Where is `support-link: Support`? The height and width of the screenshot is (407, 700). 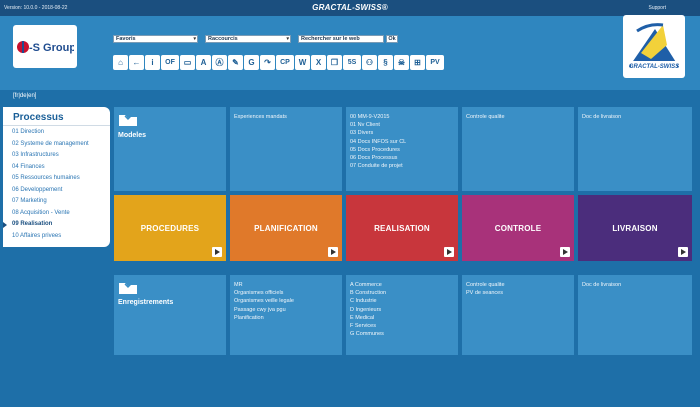
support-link: Support is located at coordinates (657, 8).